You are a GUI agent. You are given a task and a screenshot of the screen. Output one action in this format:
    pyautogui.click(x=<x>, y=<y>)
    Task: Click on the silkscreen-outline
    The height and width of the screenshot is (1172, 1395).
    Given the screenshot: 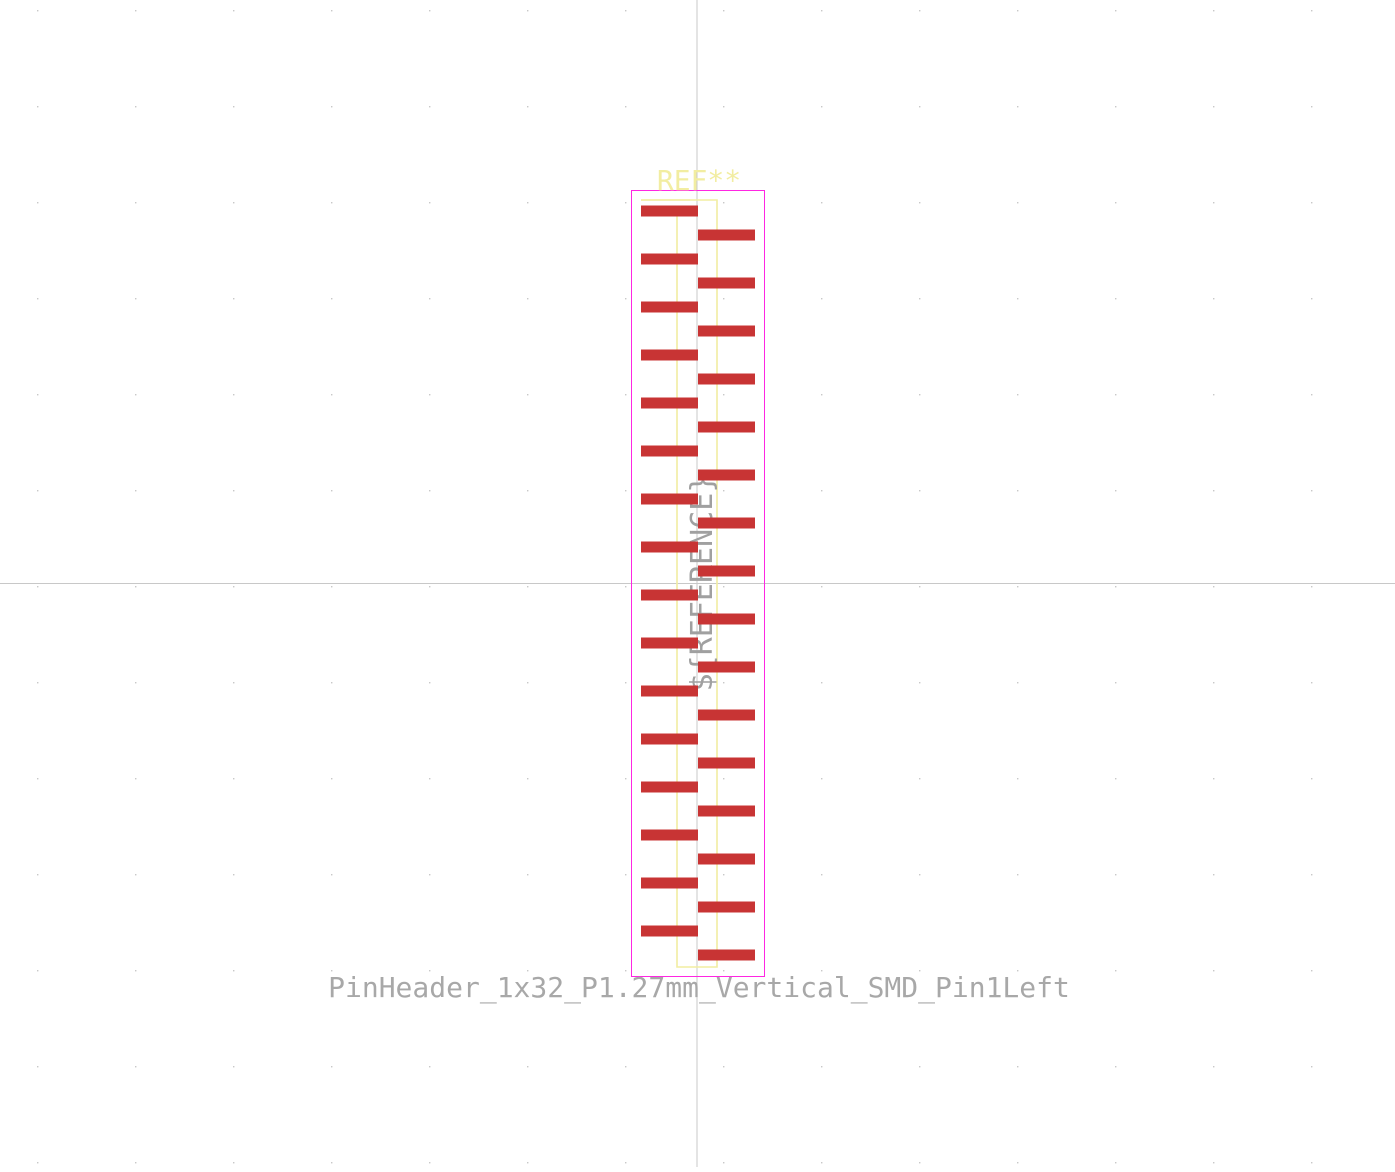 What is the action you would take?
    pyautogui.click(x=679, y=583)
    